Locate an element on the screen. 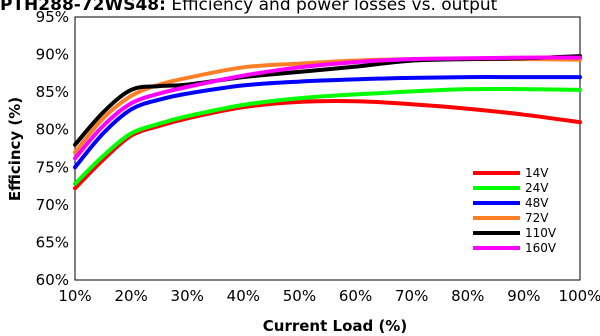 Image resolution: width=600 pixels, height=336 pixels. y-axis-title: Efficincy (%) is located at coordinates (15, 149).